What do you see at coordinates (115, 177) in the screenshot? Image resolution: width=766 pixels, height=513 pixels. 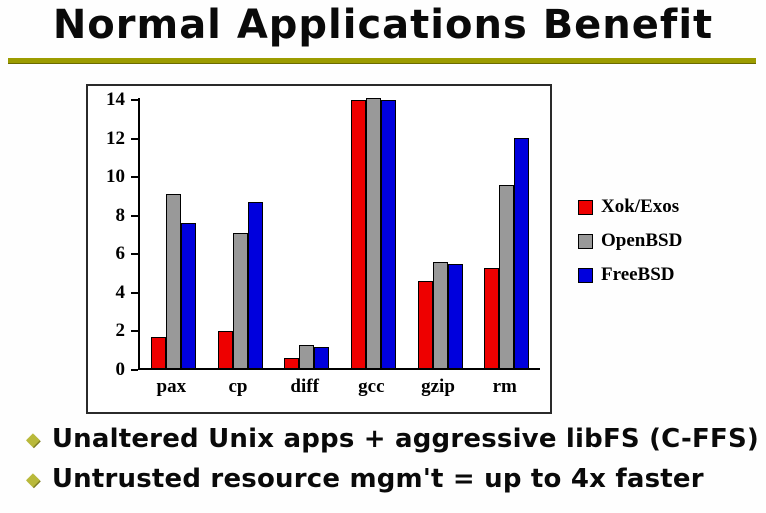 I see `y-tick-label-10: 10` at bounding box center [115, 177].